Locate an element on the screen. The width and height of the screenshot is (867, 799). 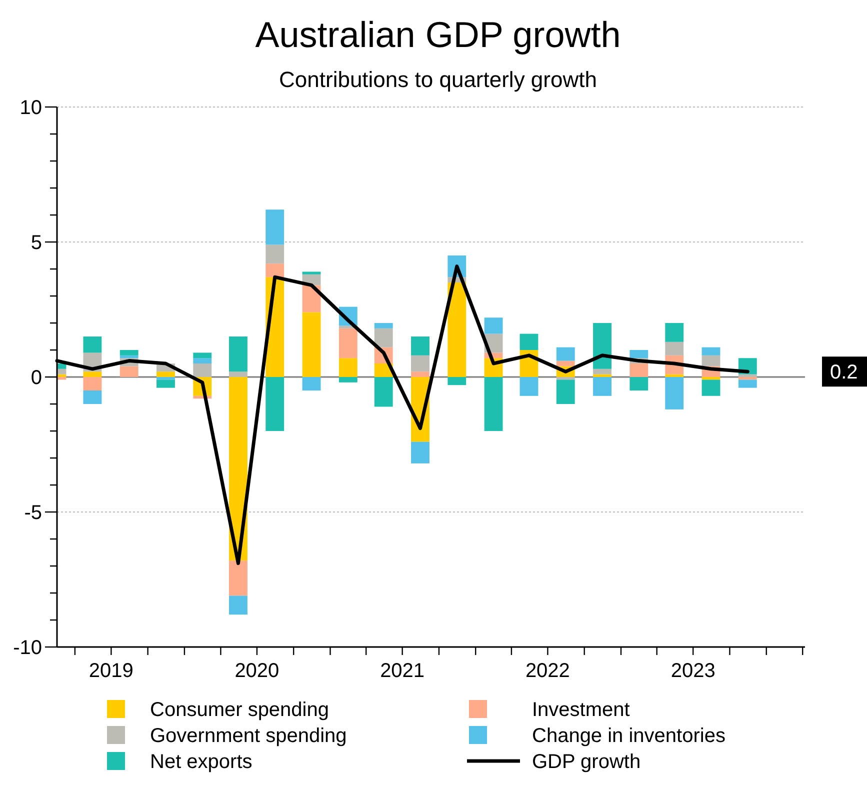
y-tick-label: -5 is located at coordinates (33, 513).